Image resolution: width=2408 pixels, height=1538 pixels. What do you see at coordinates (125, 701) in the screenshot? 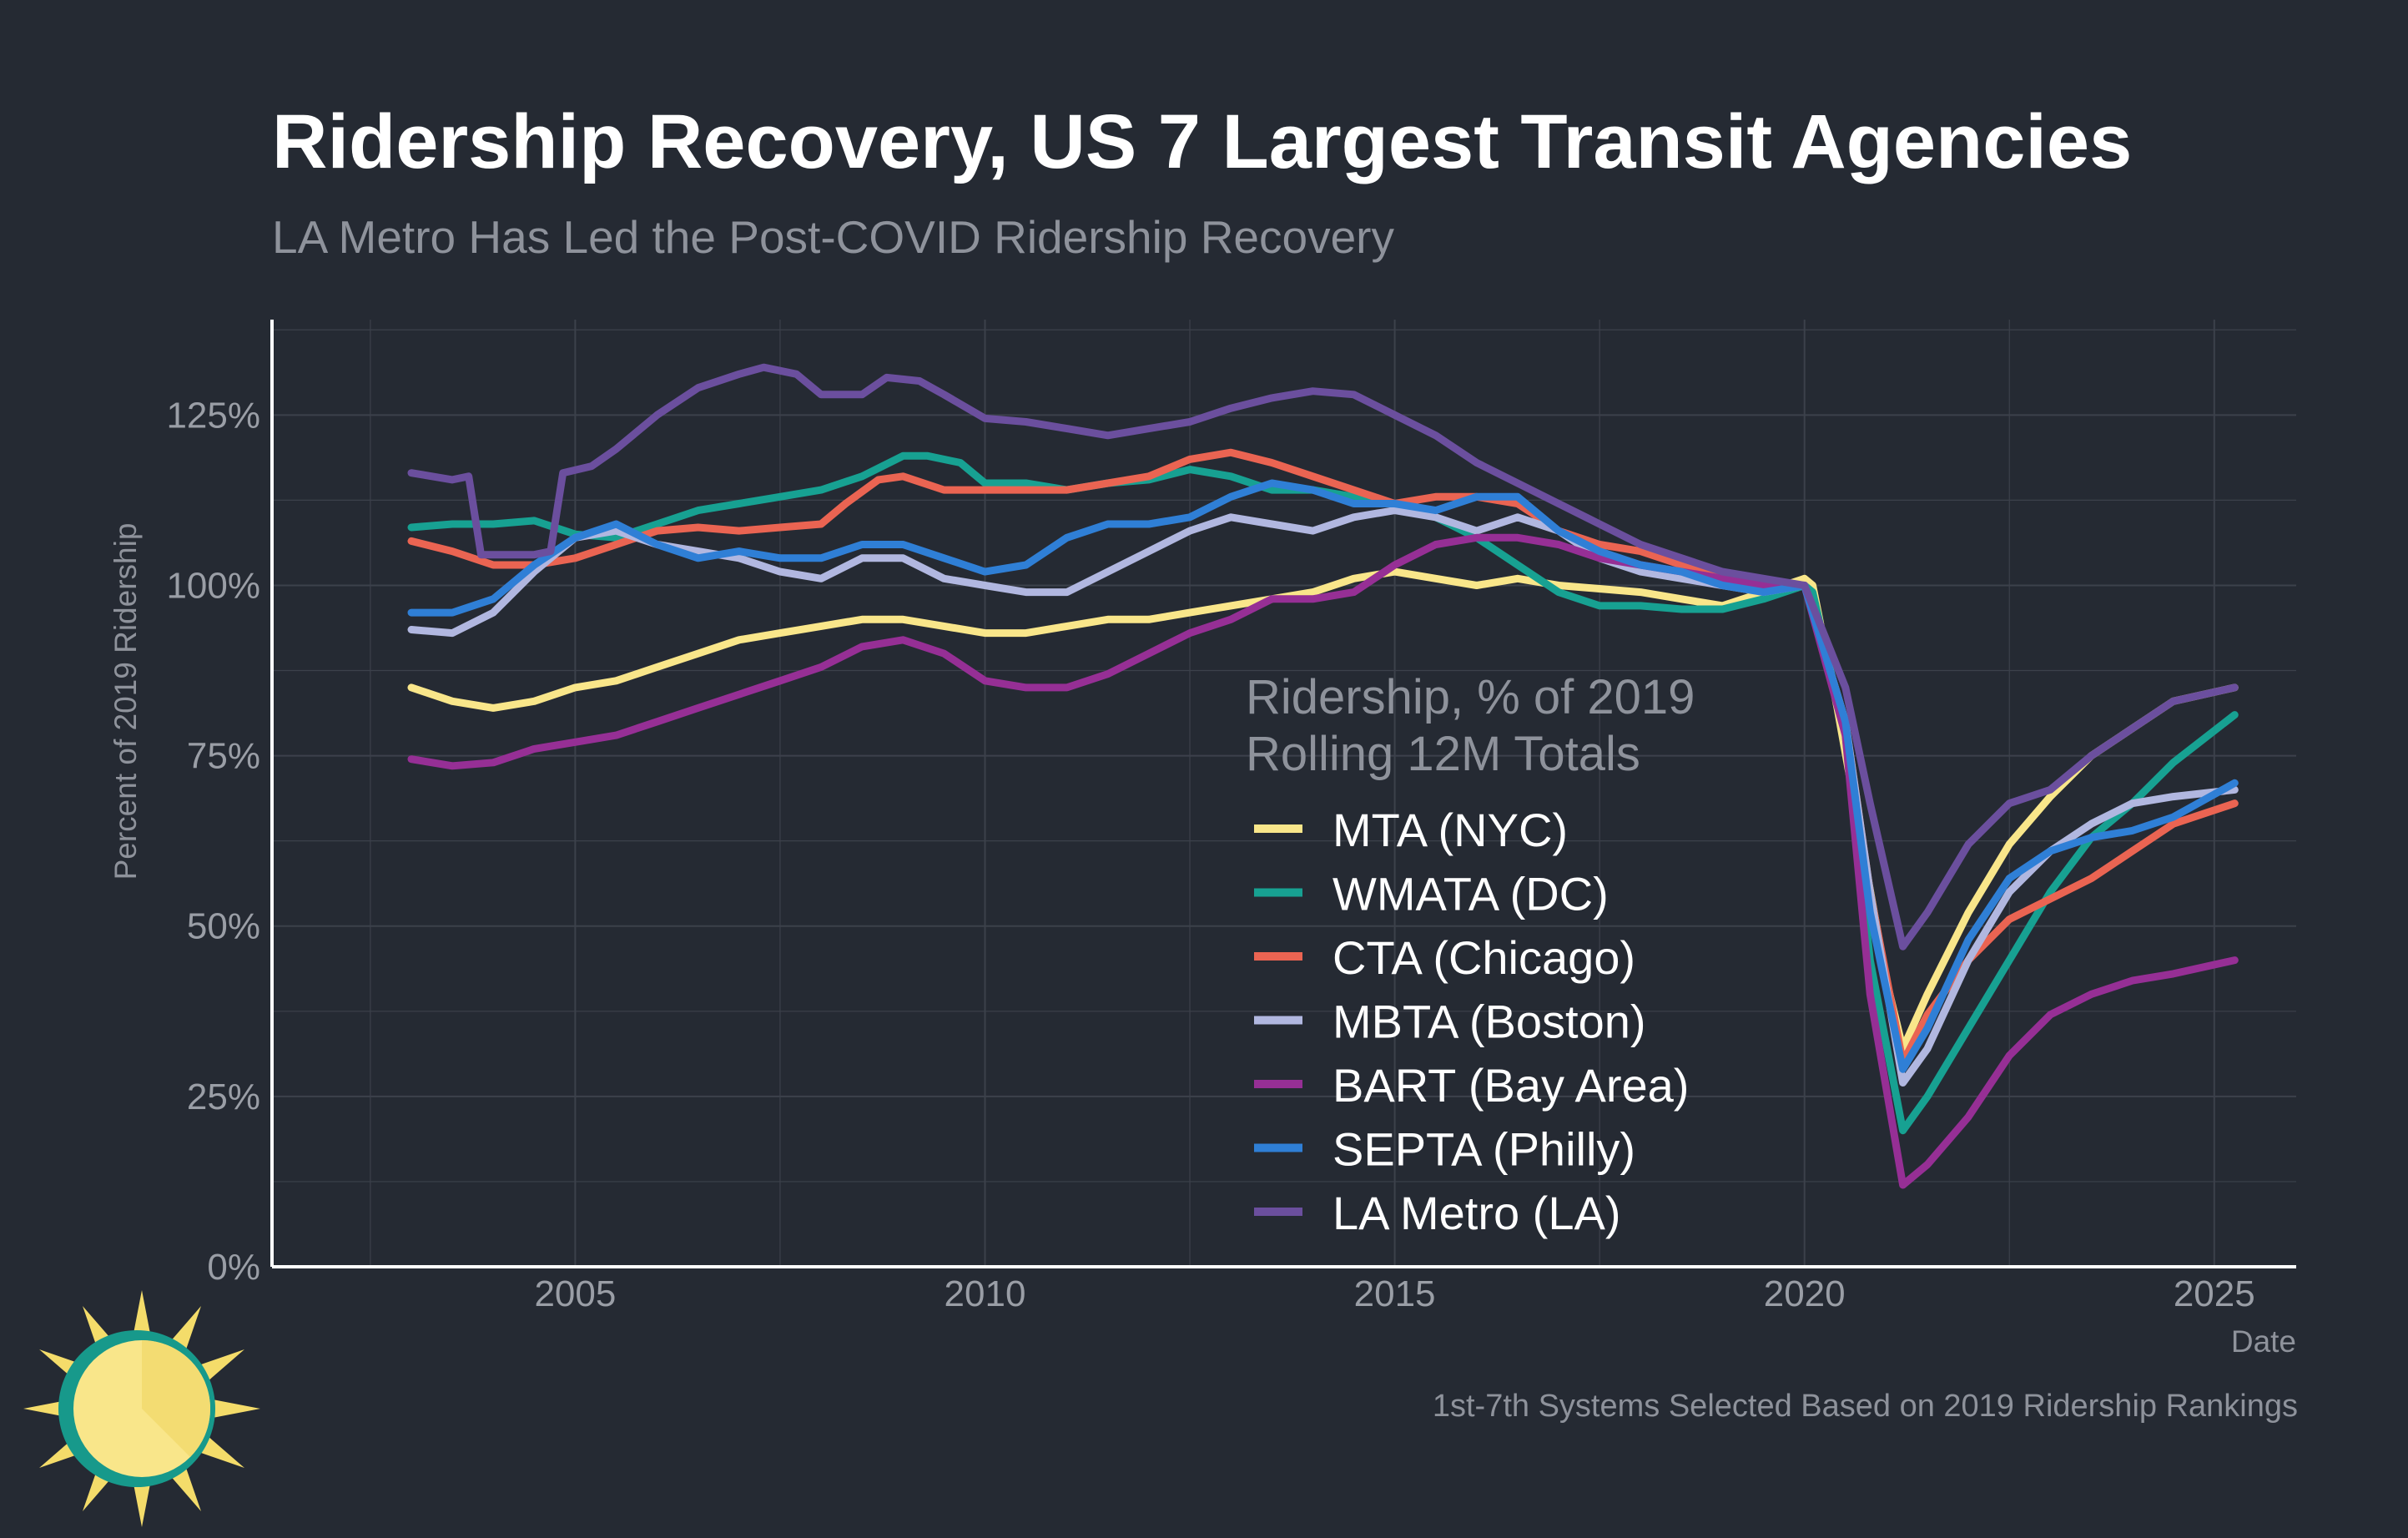
I see `y-axis-title: Percent of 2019 Ridership` at bounding box center [125, 701].